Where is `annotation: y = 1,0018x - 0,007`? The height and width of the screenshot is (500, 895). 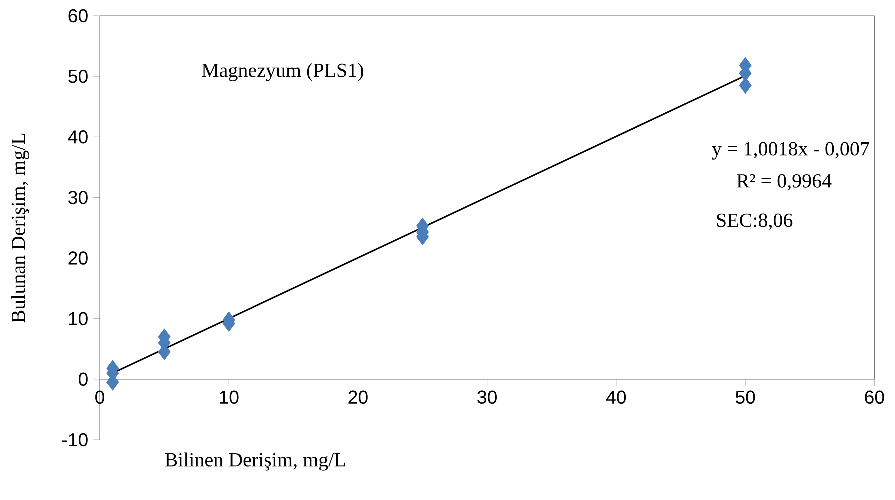 annotation: y = 1,0018x - 0,007 is located at coordinates (791, 151).